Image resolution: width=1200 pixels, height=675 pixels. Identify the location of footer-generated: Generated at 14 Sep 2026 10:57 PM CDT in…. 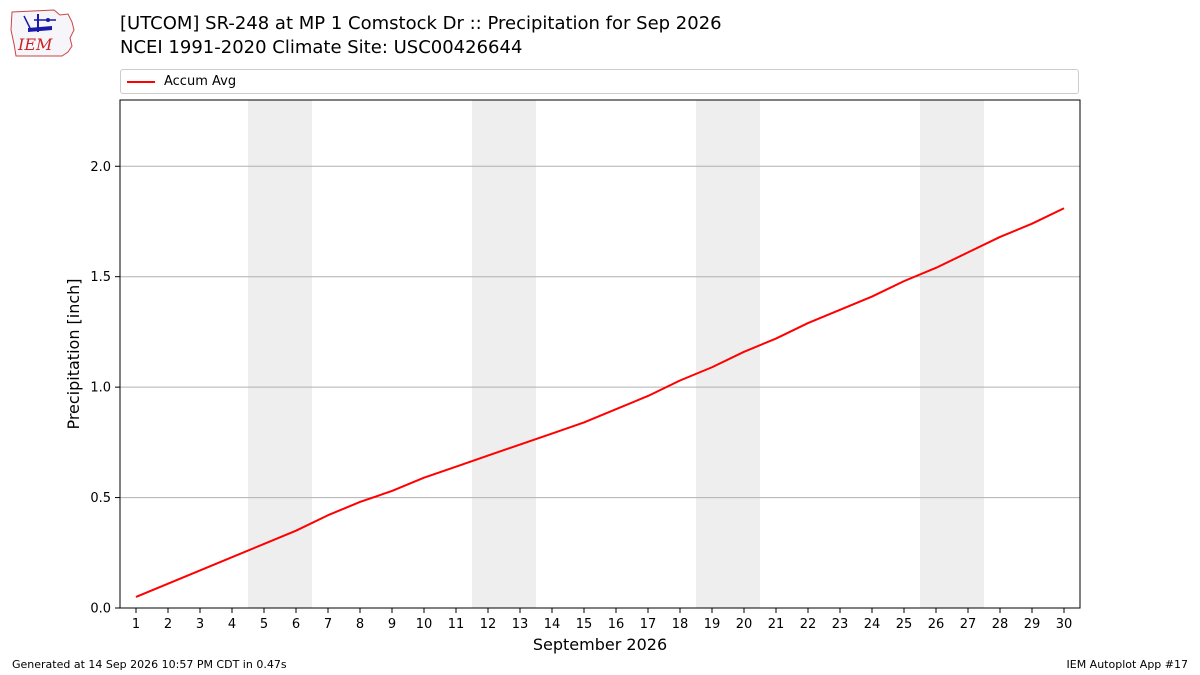
(149, 664).